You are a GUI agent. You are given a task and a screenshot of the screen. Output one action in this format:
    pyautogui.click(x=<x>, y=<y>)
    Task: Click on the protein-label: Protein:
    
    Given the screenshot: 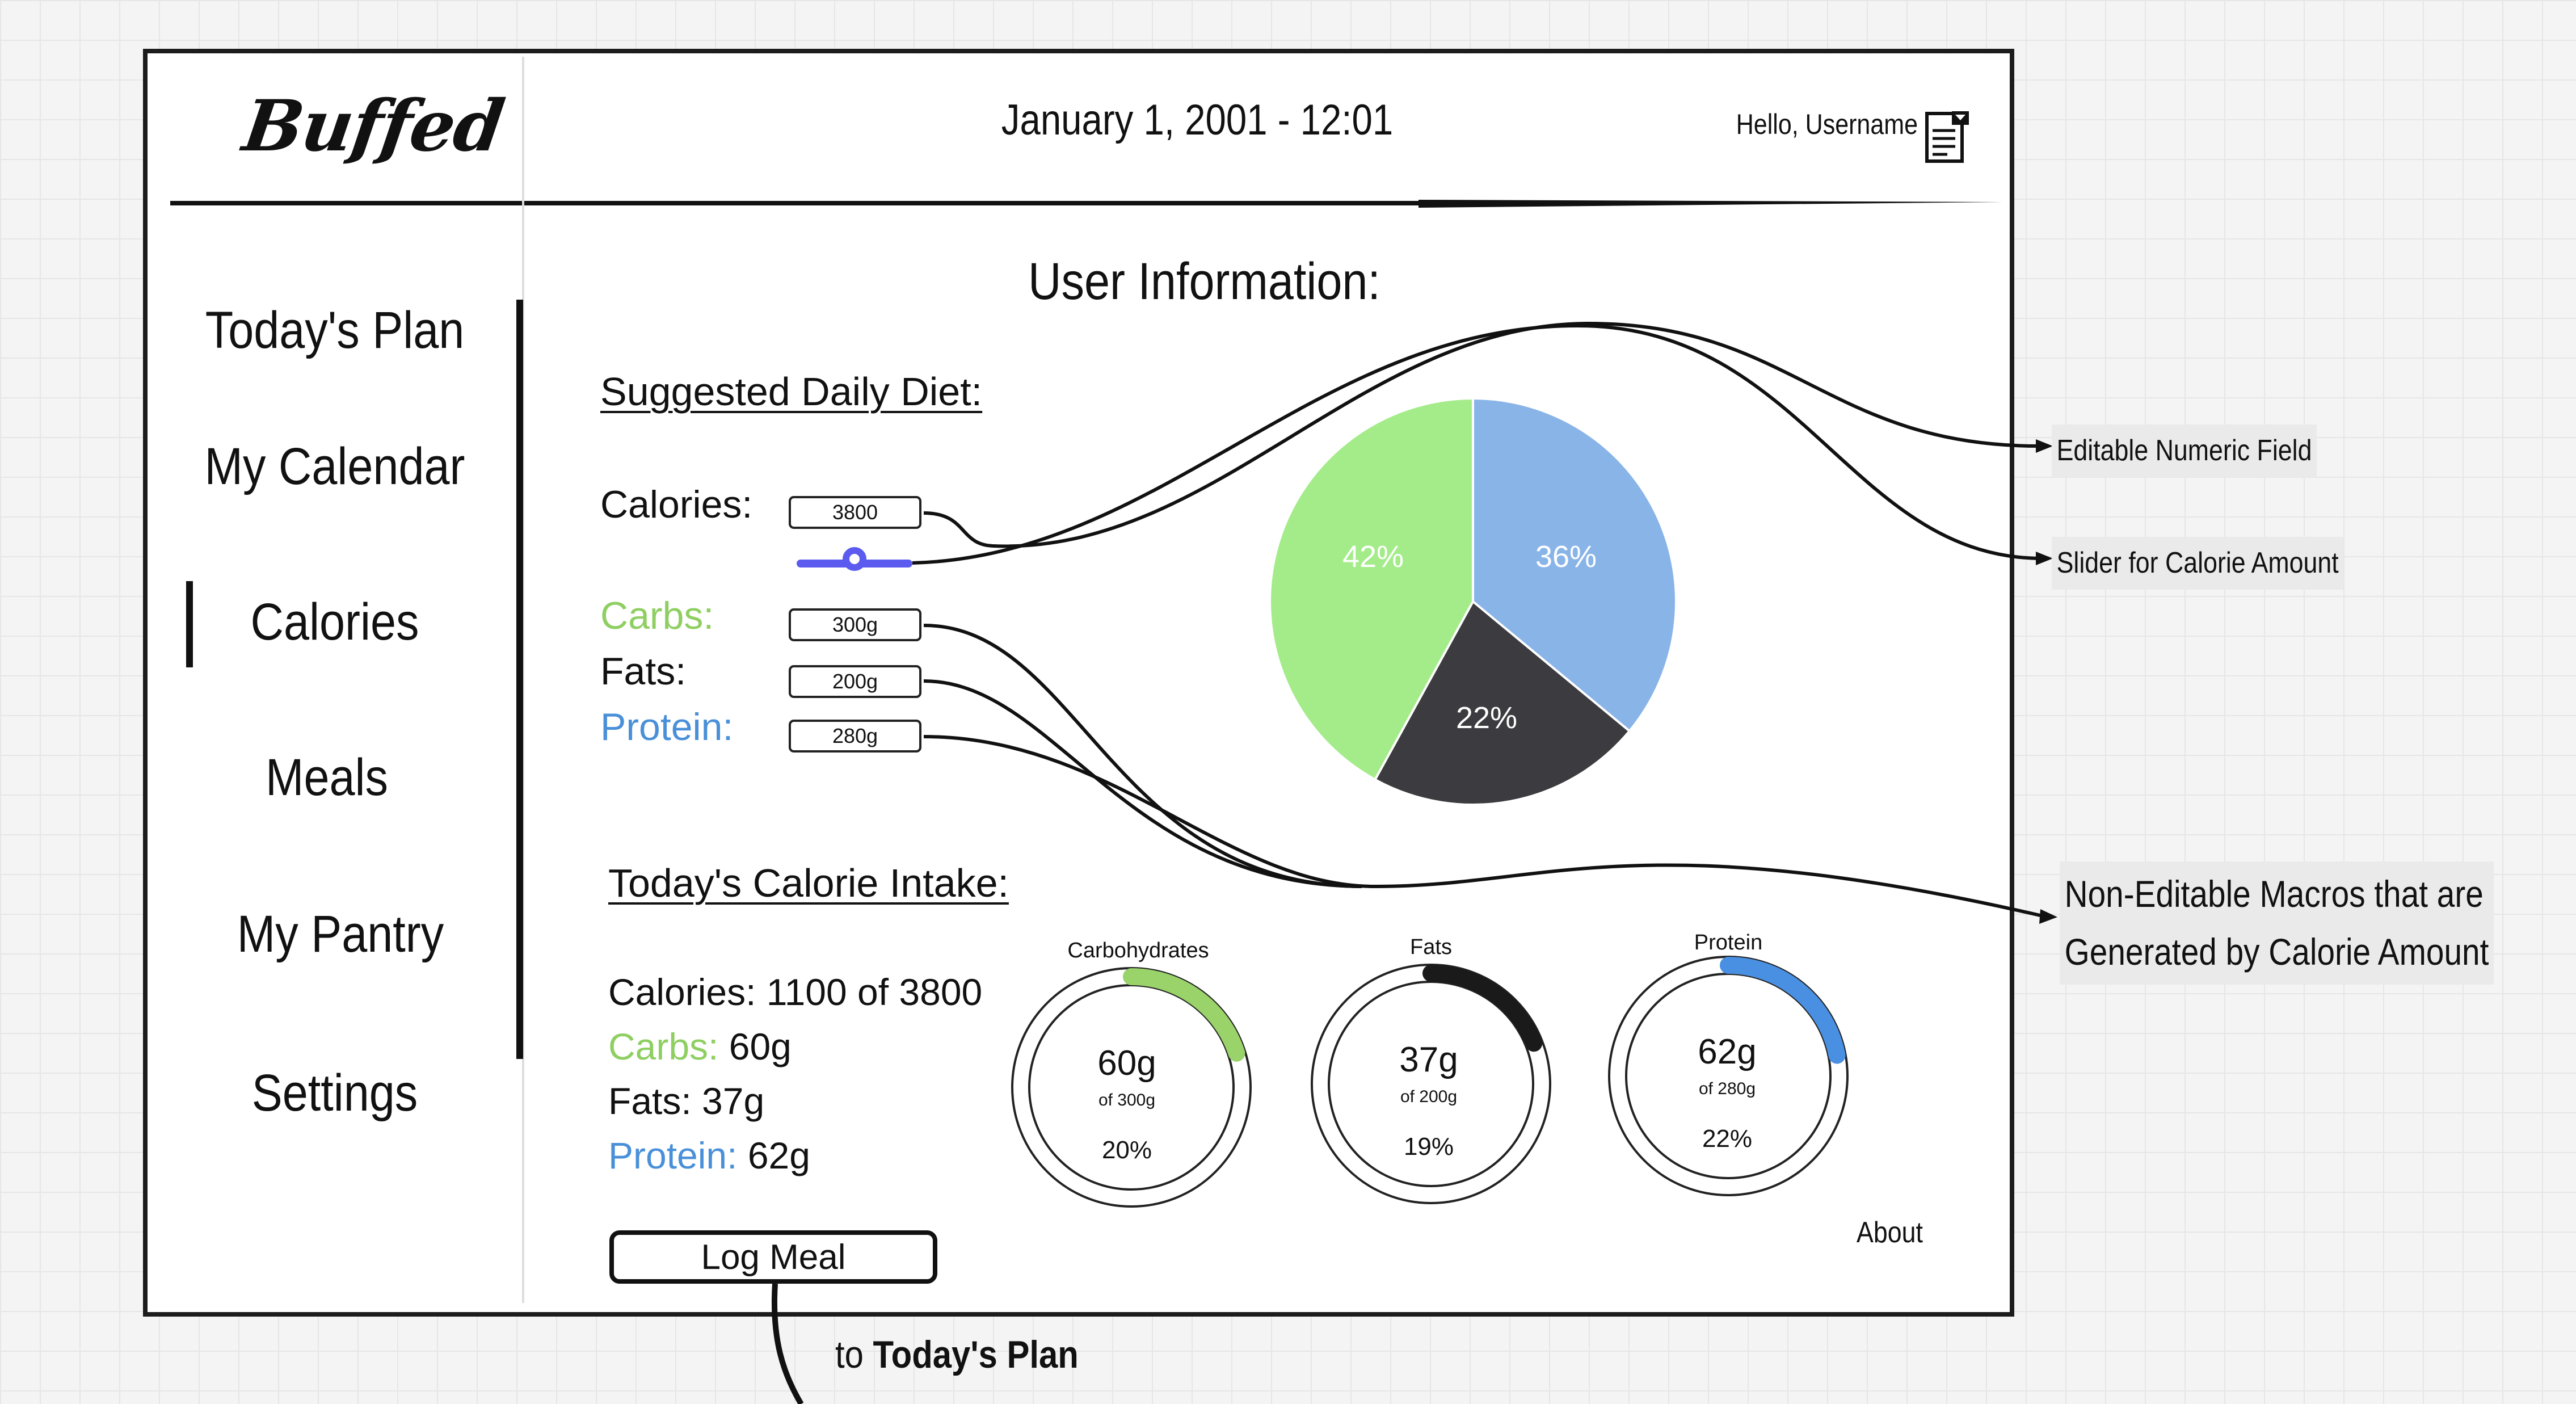 What is the action you would take?
    pyautogui.click(x=667, y=727)
    